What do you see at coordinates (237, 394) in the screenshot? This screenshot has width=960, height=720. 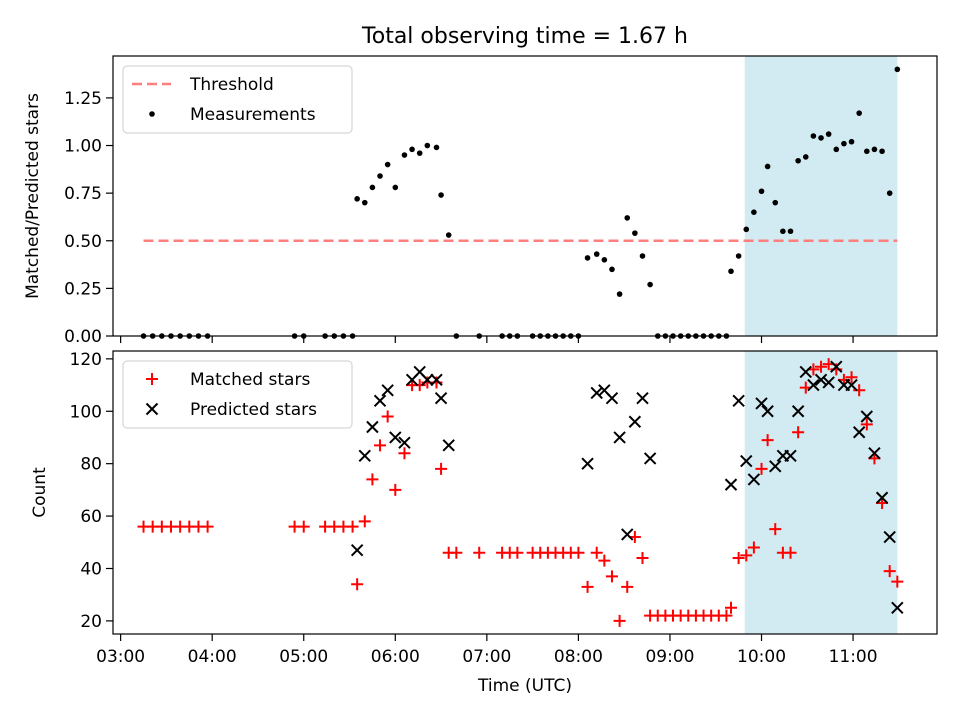 I see `legend: Matched stars Predicted stars` at bounding box center [237, 394].